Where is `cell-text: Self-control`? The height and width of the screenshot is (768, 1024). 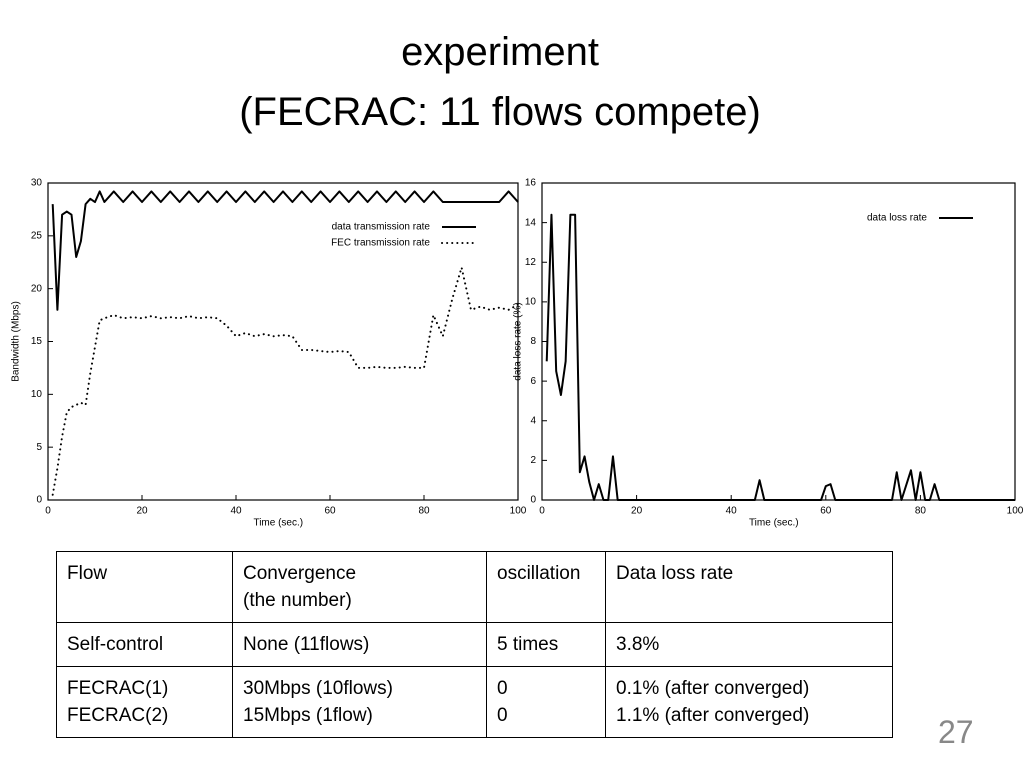 cell-text: Self-control is located at coordinates (115, 644).